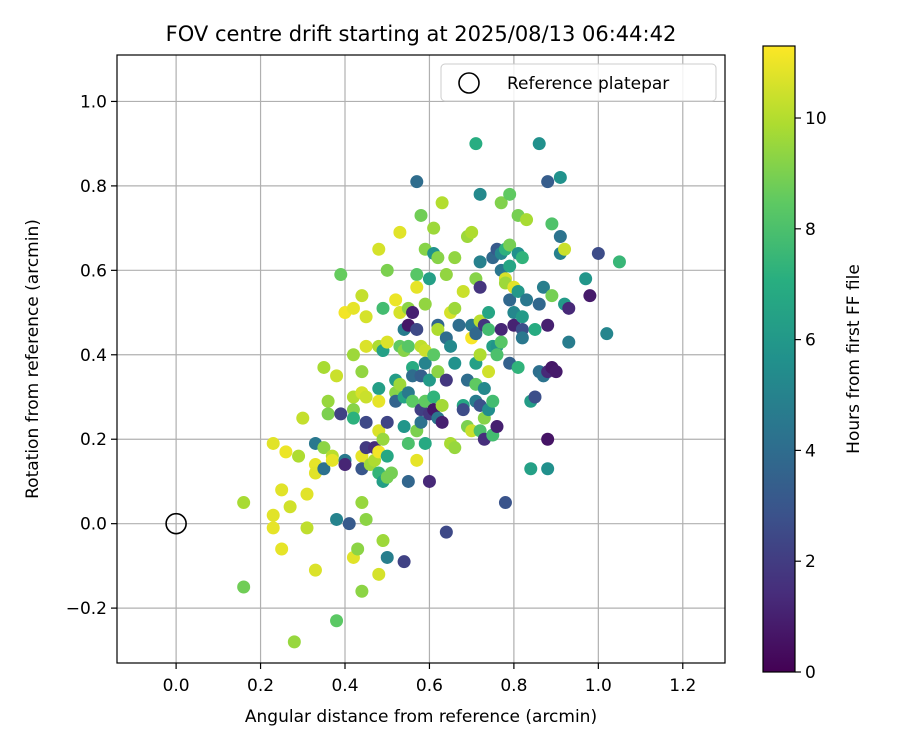  I want to click on reference-marker, so click(176, 523).